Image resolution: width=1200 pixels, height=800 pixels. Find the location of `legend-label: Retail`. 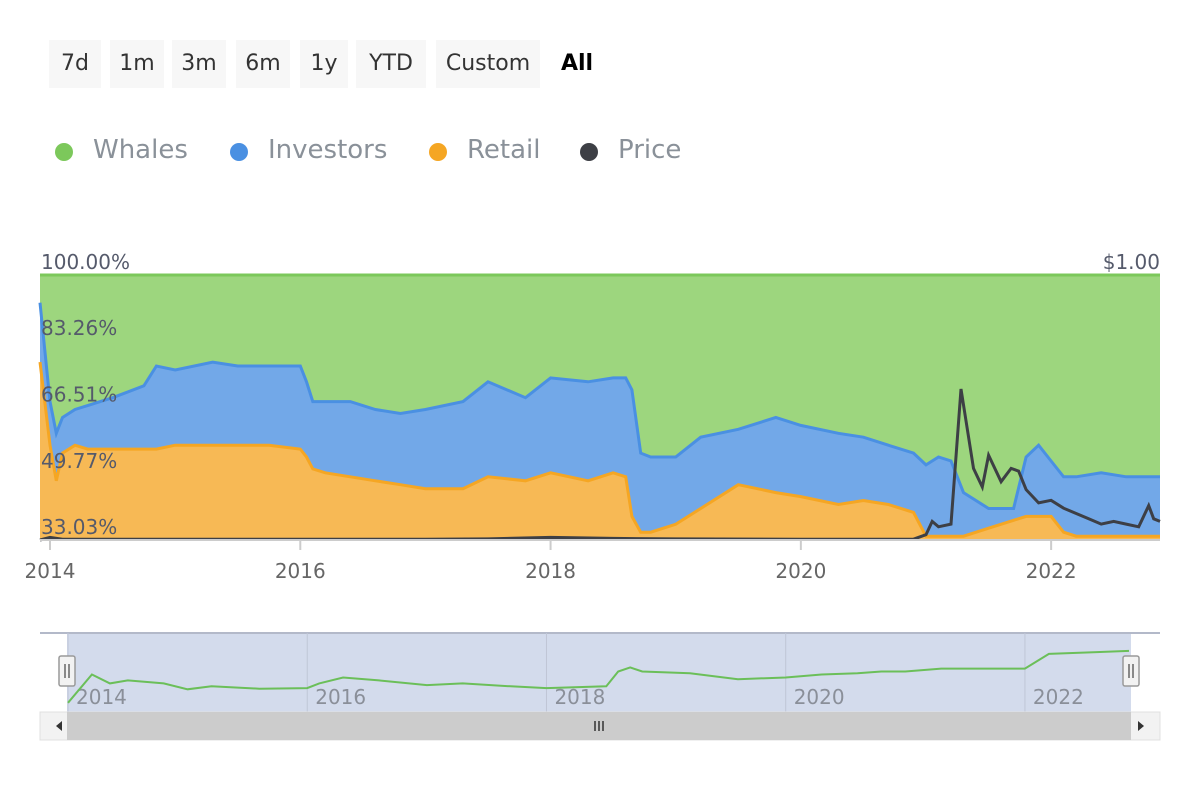

legend-label: Retail is located at coordinates (504, 150).